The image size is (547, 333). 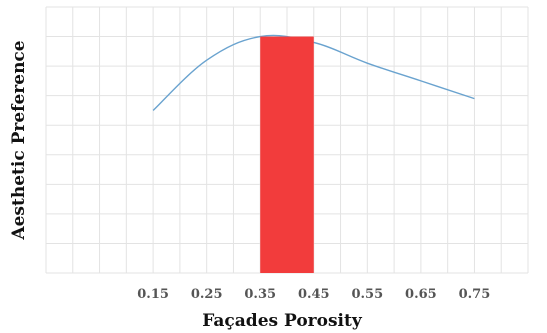 What do you see at coordinates (282, 321) in the screenshot?
I see `x-axis-label: Façades Porosity` at bounding box center [282, 321].